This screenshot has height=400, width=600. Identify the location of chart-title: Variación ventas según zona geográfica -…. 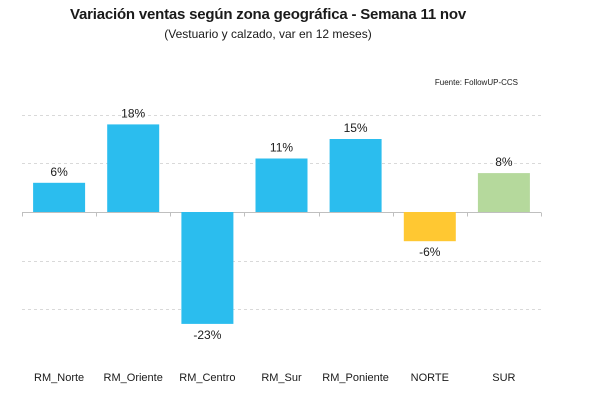
(268, 14).